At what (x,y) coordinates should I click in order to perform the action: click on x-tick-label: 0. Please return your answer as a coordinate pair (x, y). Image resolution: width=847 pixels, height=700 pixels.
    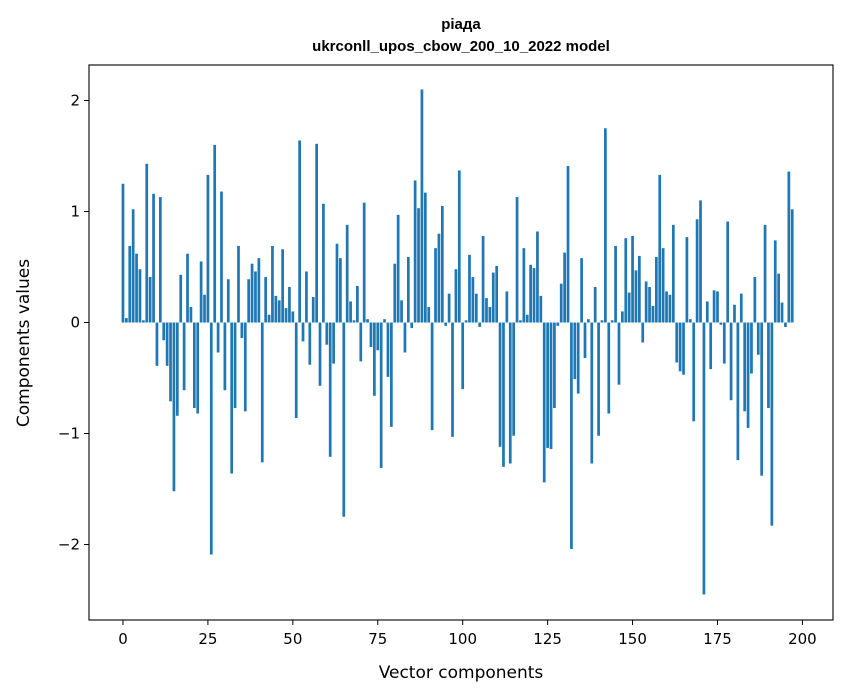
    Looking at the image, I should click on (123, 639).